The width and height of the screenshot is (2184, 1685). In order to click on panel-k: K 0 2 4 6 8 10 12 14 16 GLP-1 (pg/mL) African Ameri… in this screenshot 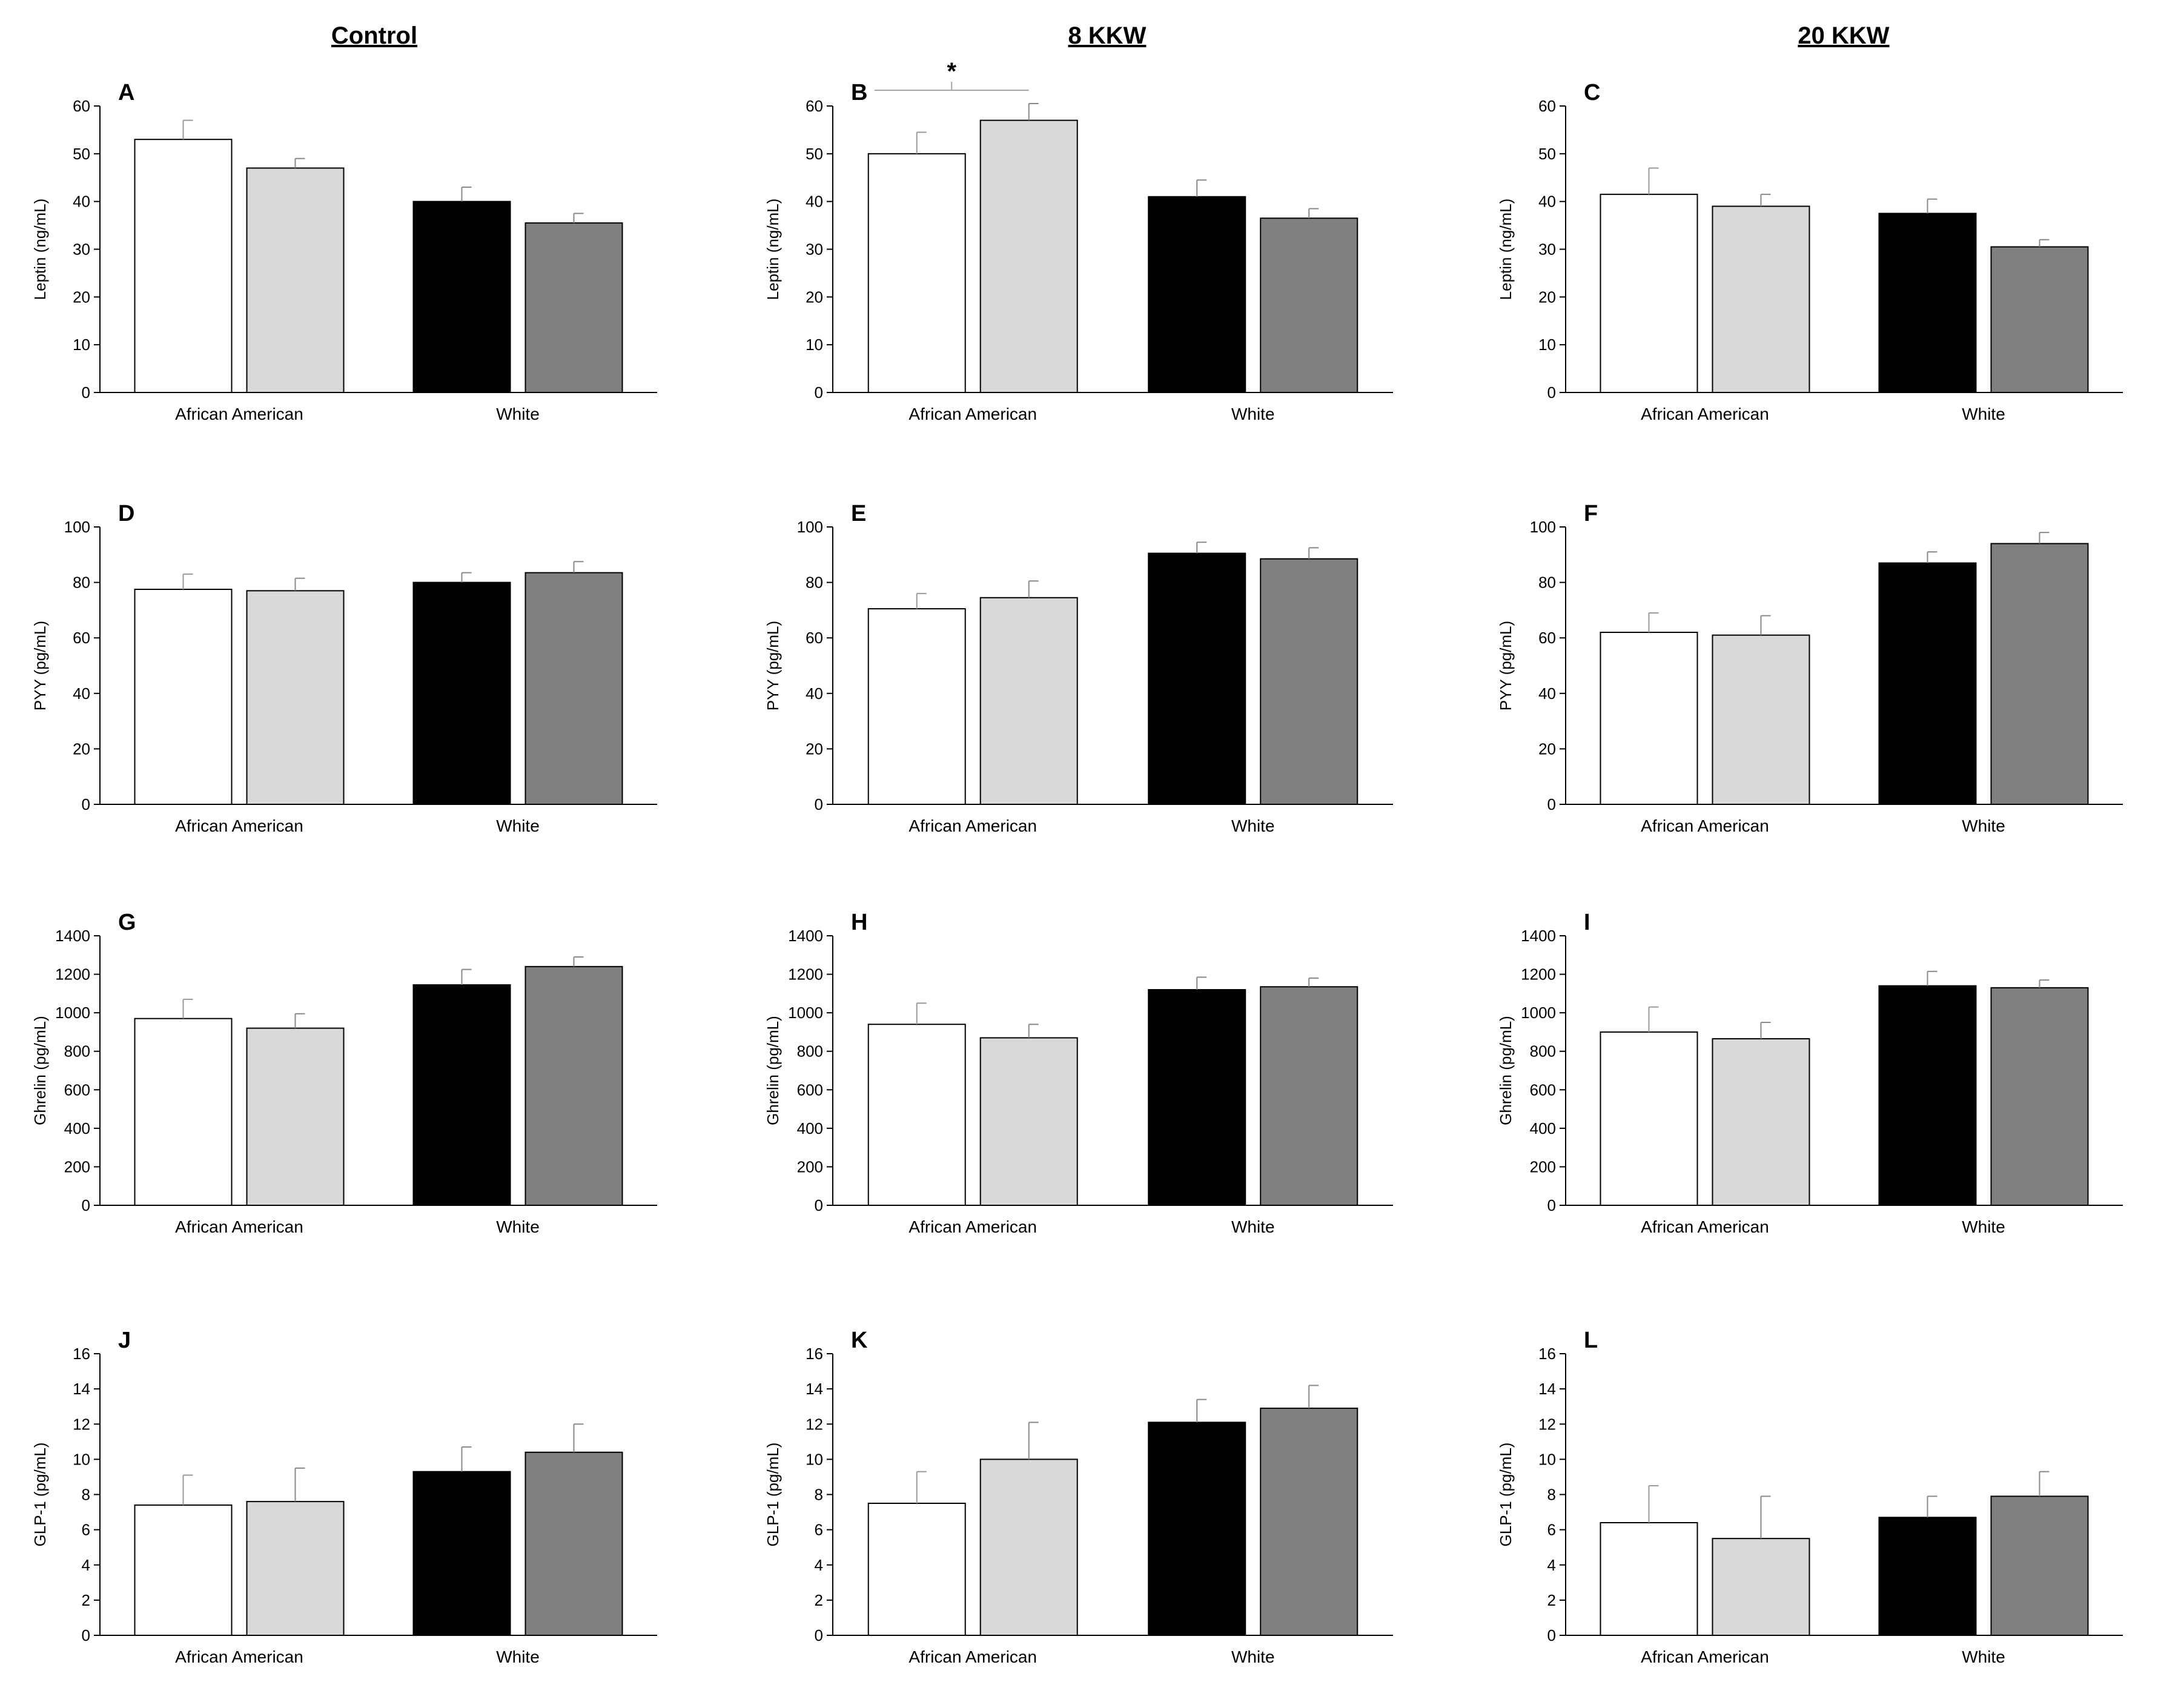, I will do `click(1078, 1497)`.